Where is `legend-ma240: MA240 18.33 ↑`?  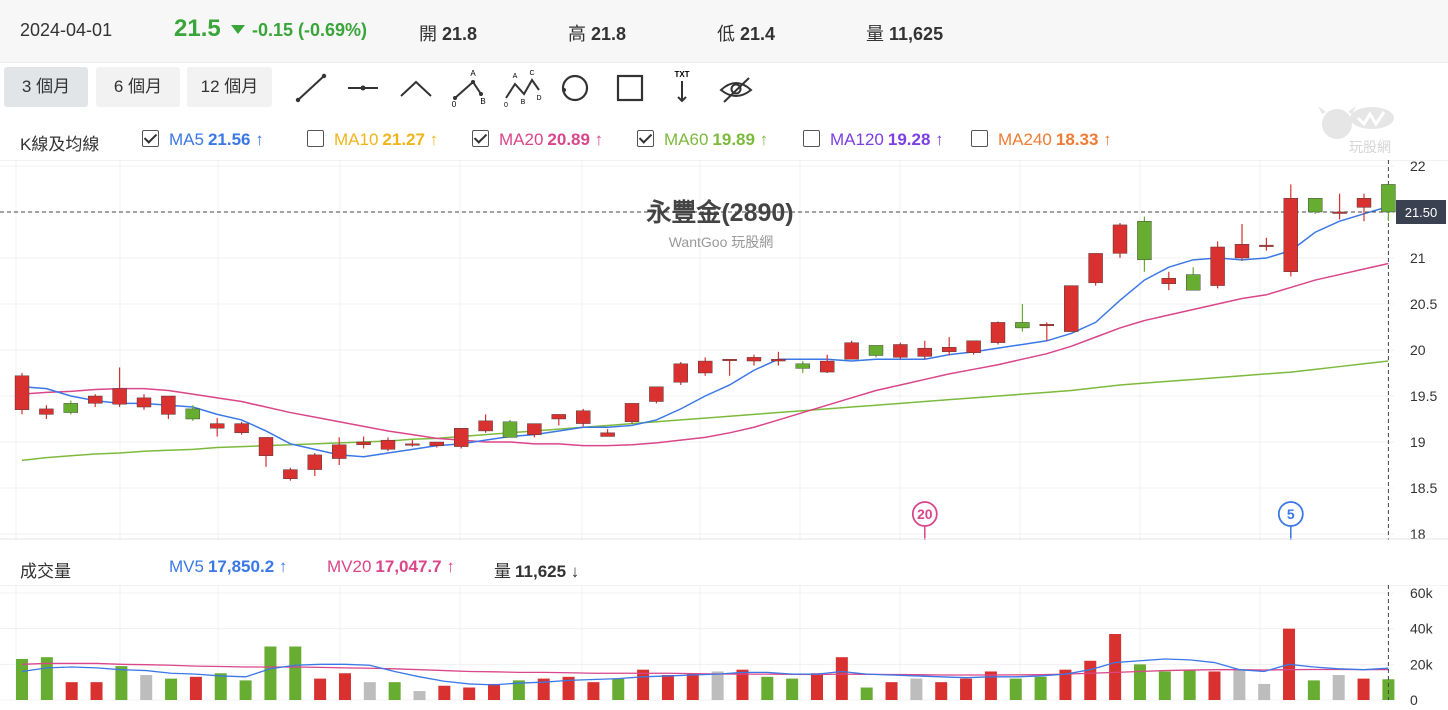
legend-ma240: MA240 18.33 ↑ is located at coordinates (1041, 140).